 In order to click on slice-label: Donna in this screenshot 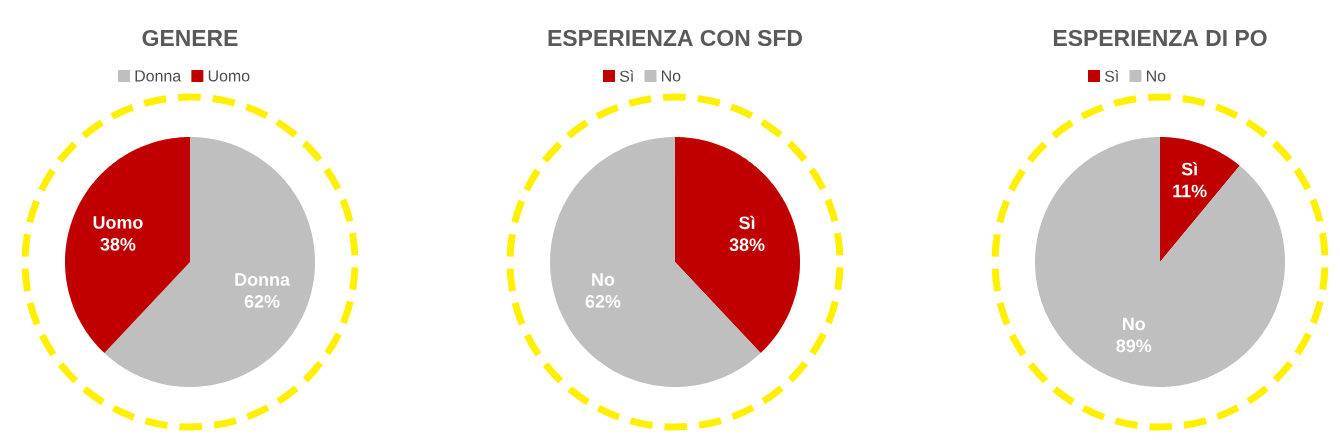, I will do `click(263, 279)`.